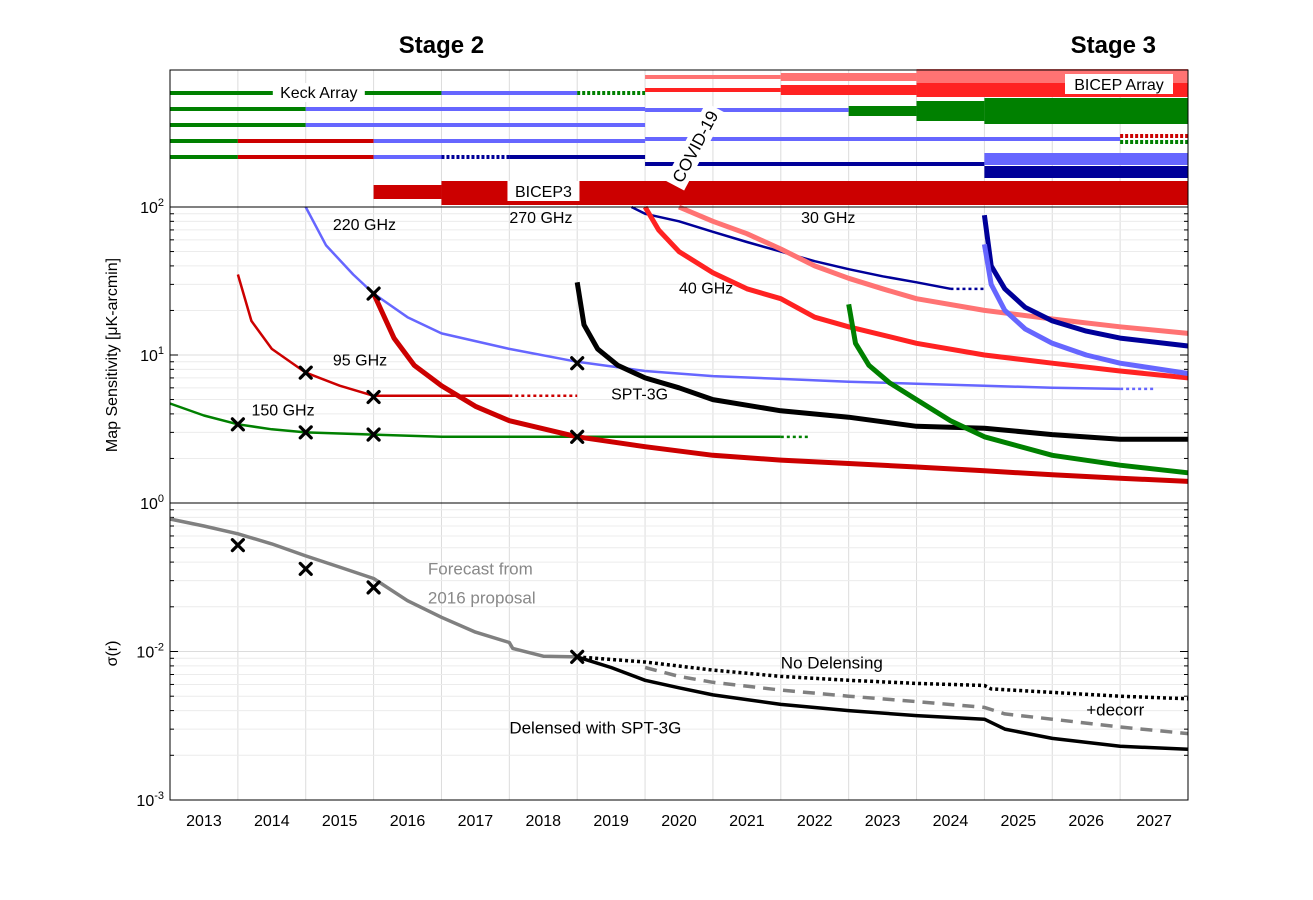 Image resolution: width=1313 pixels, height=900 pixels. Describe the element at coordinates (543, 821) in the screenshot. I see `x-tick-label: 2018` at that location.